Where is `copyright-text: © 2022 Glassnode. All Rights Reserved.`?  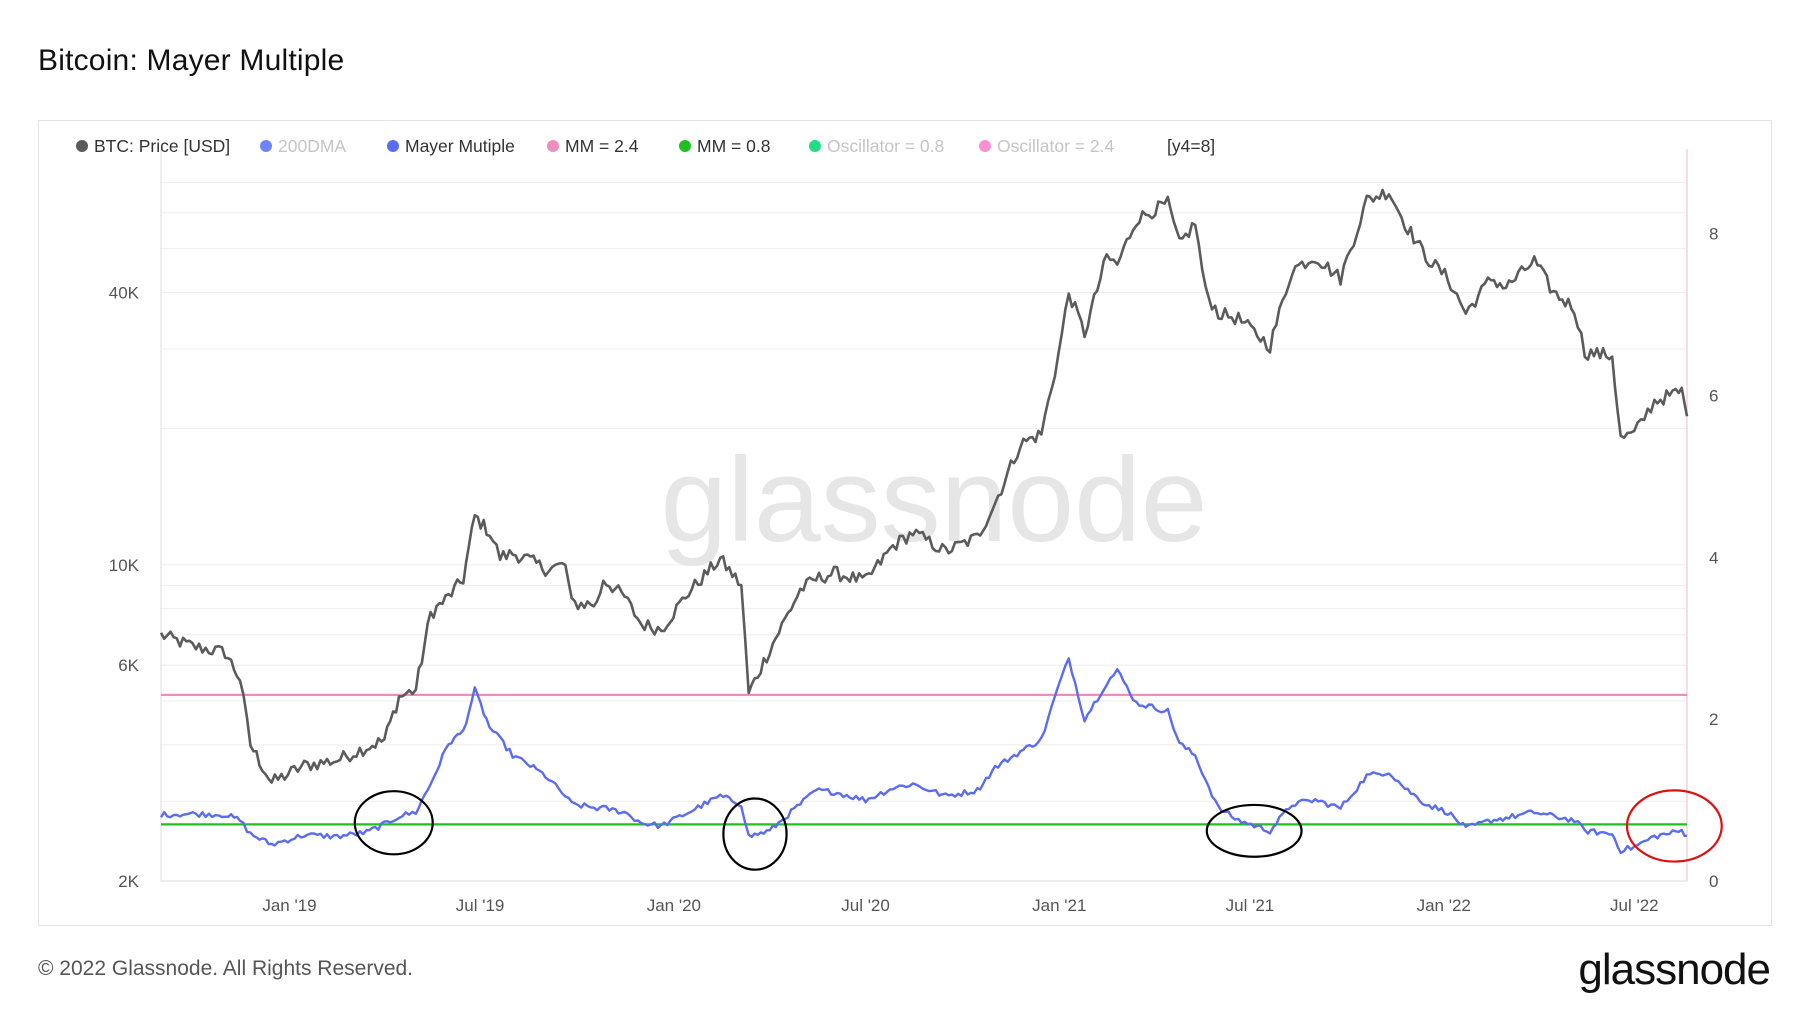
copyright-text: © 2022 Glassnode. All Rights Reserved. is located at coordinates (226, 968).